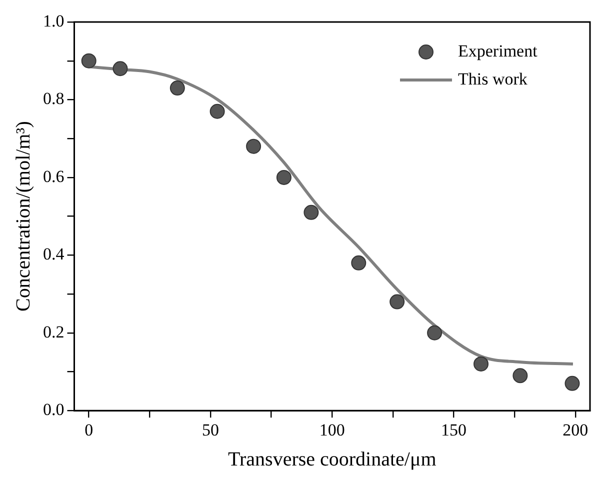 This screenshot has width=606, height=484. I want to click on x-axis-title: Transverse coordinate/μm, so click(332, 459).